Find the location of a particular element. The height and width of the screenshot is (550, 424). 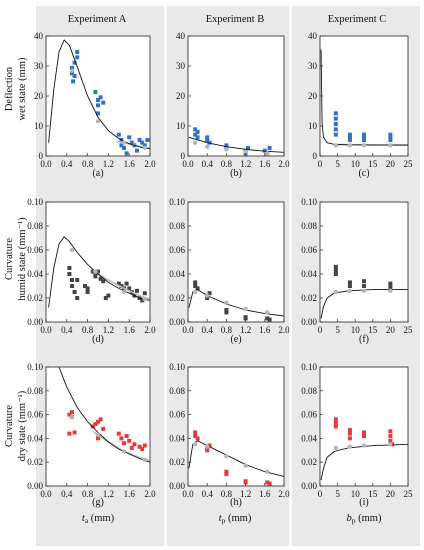

y-tick-label: 0.06 is located at coordinates (177, 415).